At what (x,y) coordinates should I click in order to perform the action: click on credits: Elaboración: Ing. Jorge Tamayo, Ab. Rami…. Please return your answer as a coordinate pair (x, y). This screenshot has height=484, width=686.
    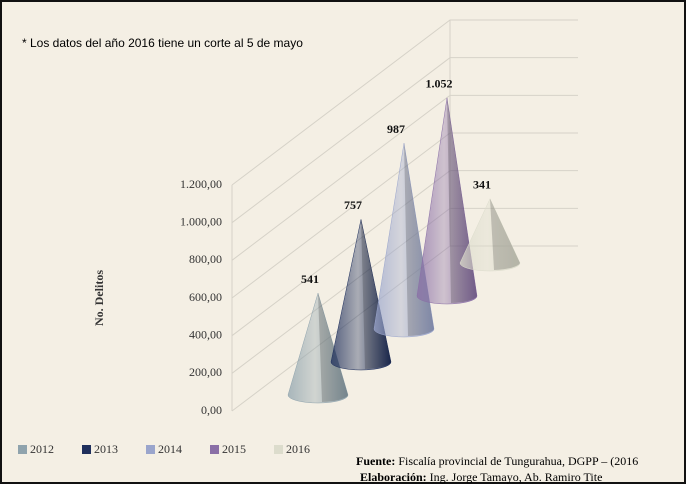
    Looking at the image, I should click on (481, 477).